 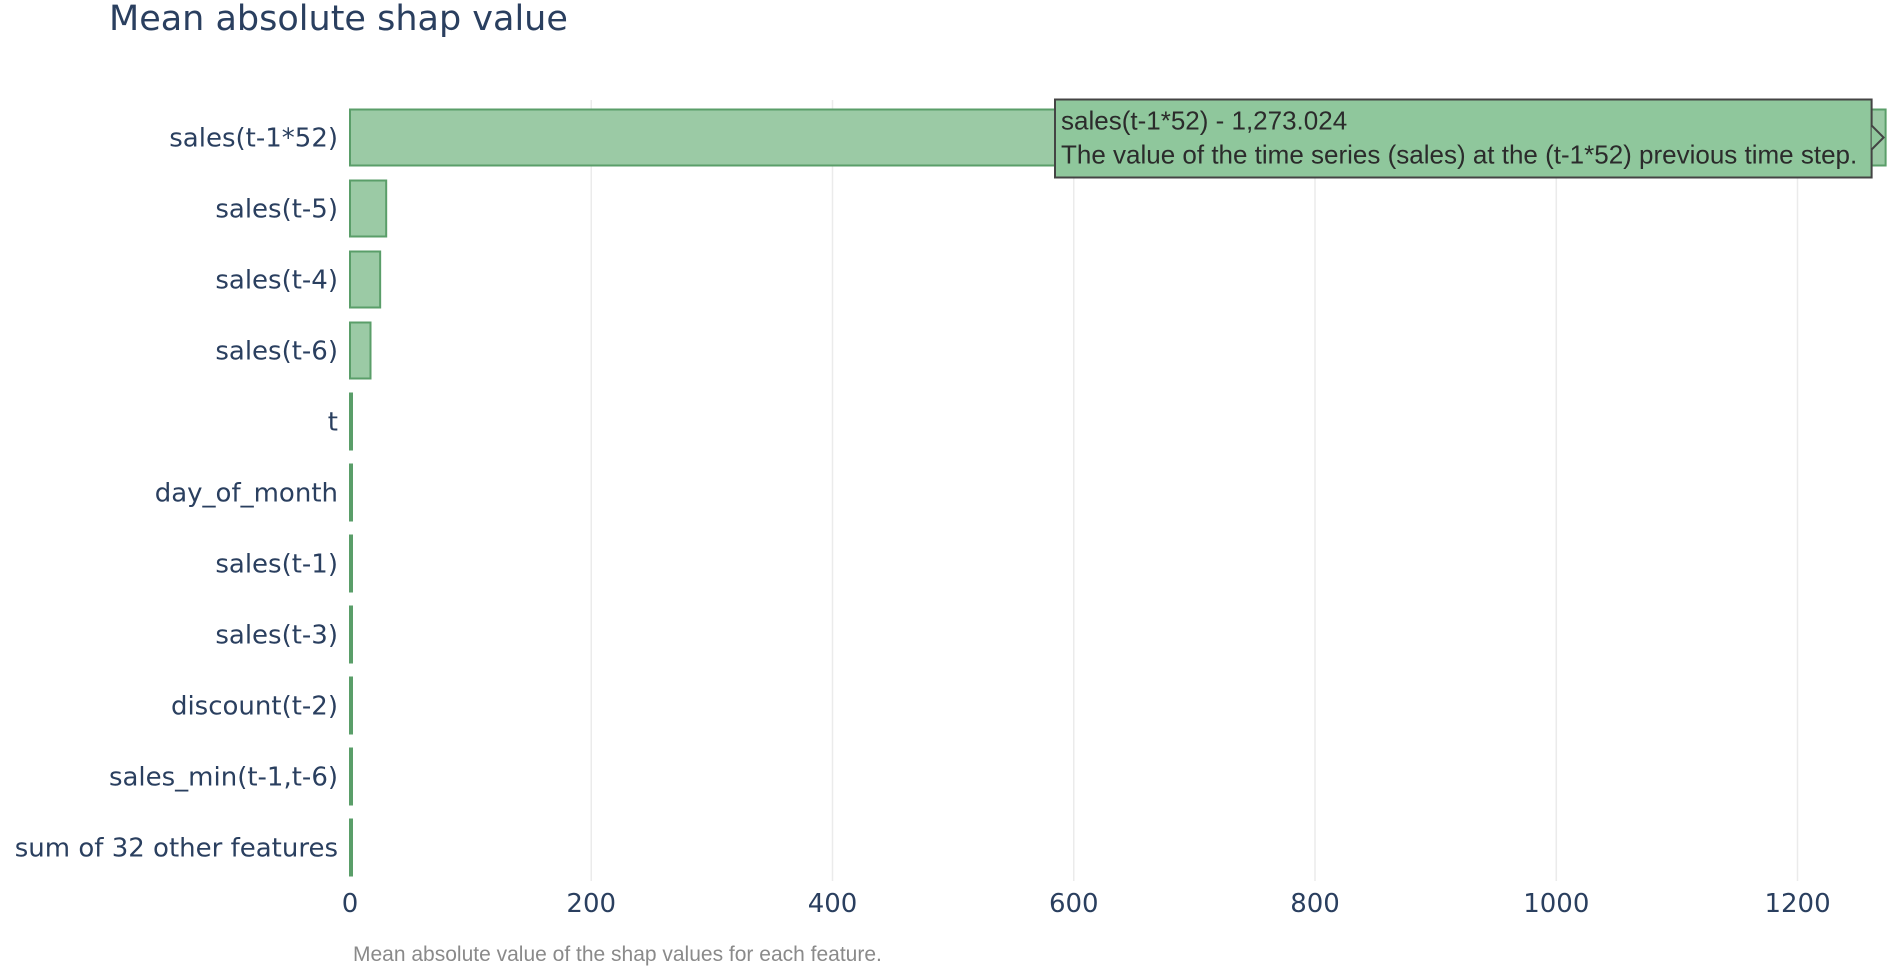 What do you see at coordinates (246, 494) in the screenshot?
I see `category-label: day_of_month` at bounding box center [246, 494].